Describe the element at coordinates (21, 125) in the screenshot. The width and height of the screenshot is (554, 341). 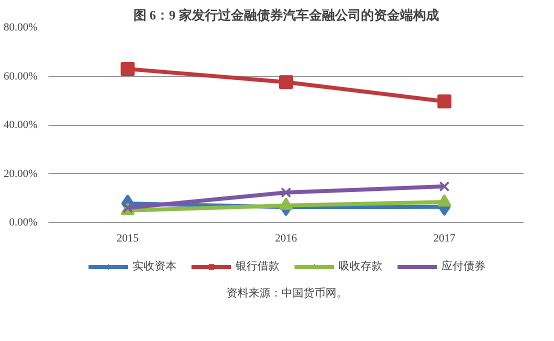
I see `y-tick-label: 40.00%` at that location.